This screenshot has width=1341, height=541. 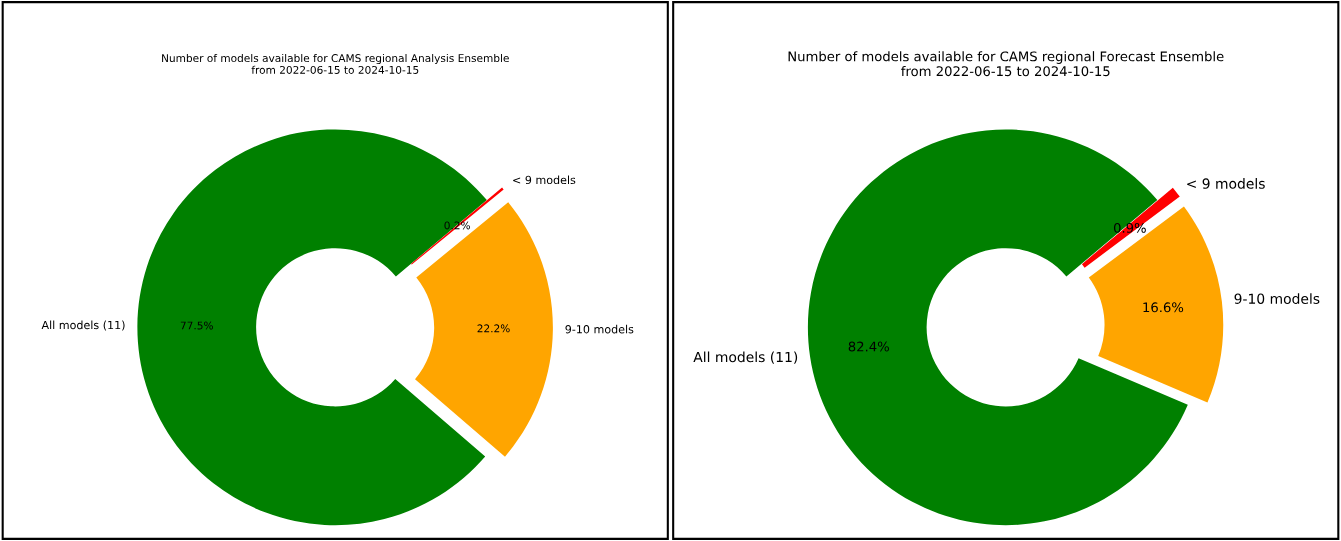 I want to click on data-label: 0.2%, so click(x=457, y=225).